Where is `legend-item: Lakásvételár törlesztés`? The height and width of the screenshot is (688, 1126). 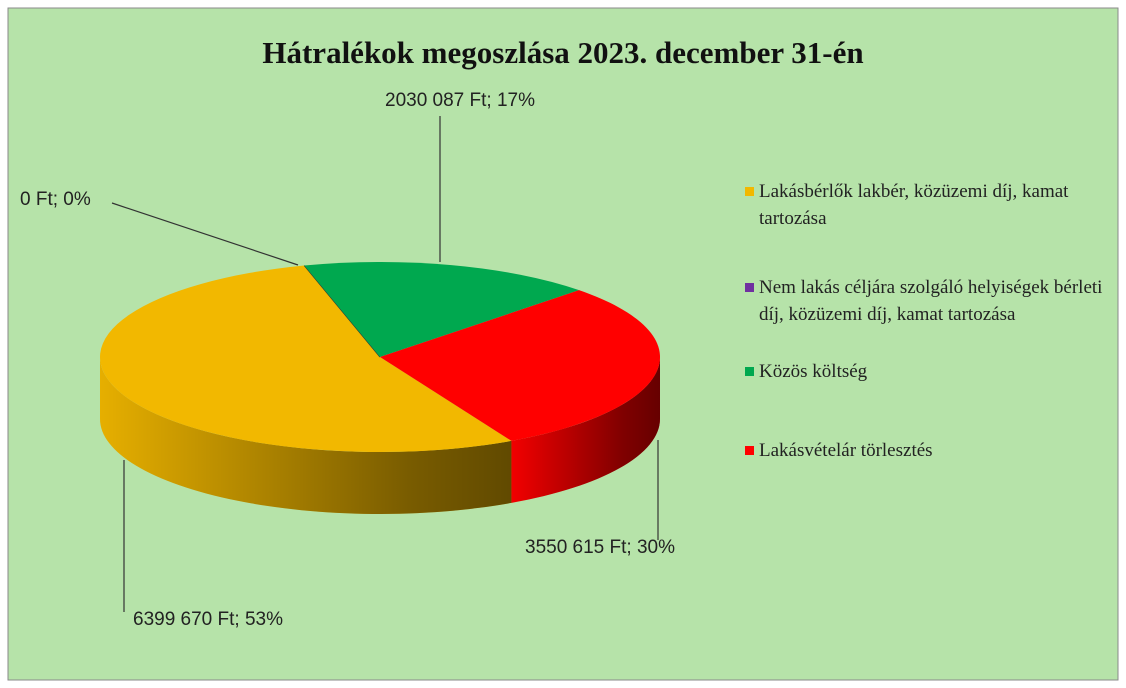 legend-item: Lakásvételár törlesztés is located at coordinates (931, 450).